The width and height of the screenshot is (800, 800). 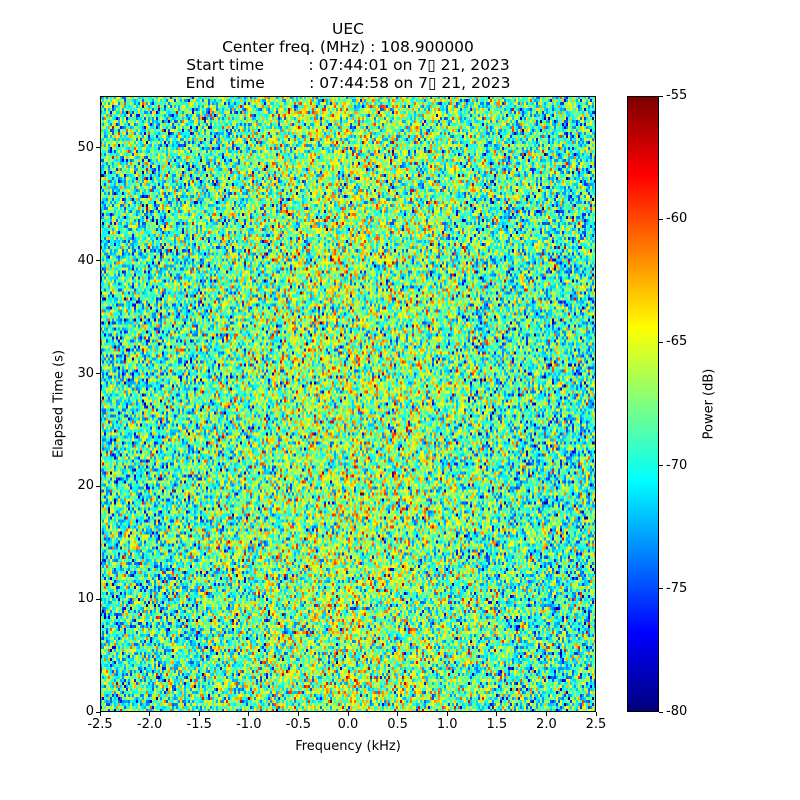 What do you see at coordinates (100, 724) in the screenshot?
I see `x-tick-label: -2.5` at bounding box center [100, 724].